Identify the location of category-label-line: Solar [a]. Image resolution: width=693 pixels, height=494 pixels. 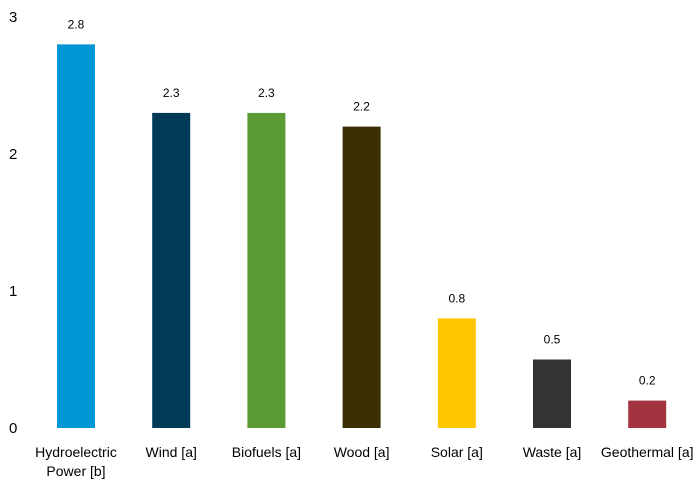
(457, 452).